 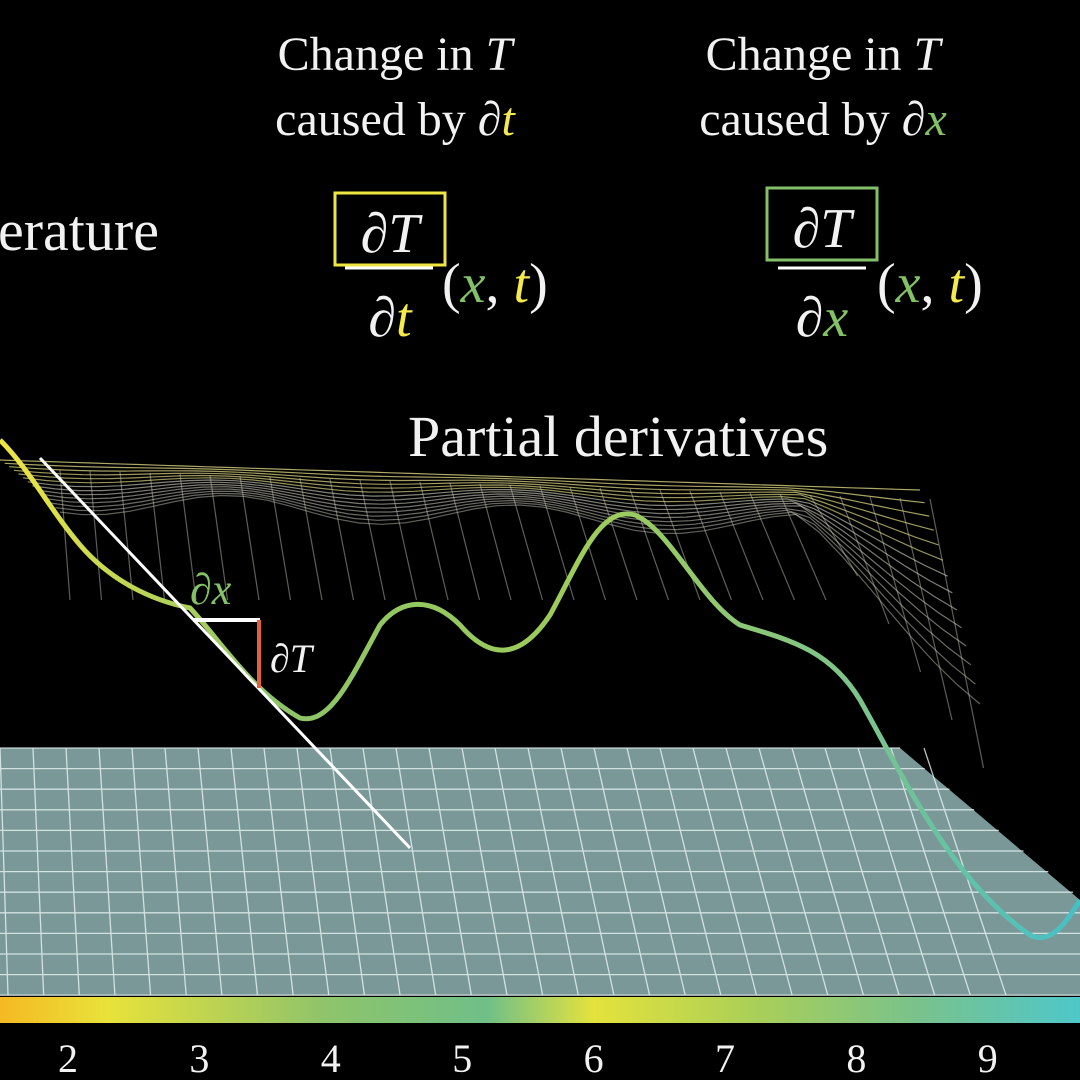 I want to click on x-caption-line1: Change in T, so click(x=825, y=54).